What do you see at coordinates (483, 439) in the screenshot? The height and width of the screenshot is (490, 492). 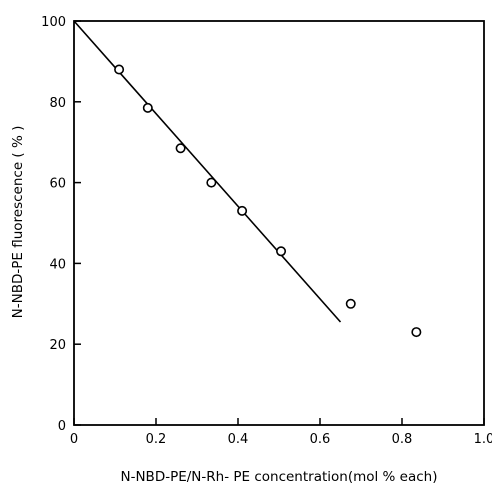 I see `x-tick-label: 1.0` at bounding box center [483, 439].